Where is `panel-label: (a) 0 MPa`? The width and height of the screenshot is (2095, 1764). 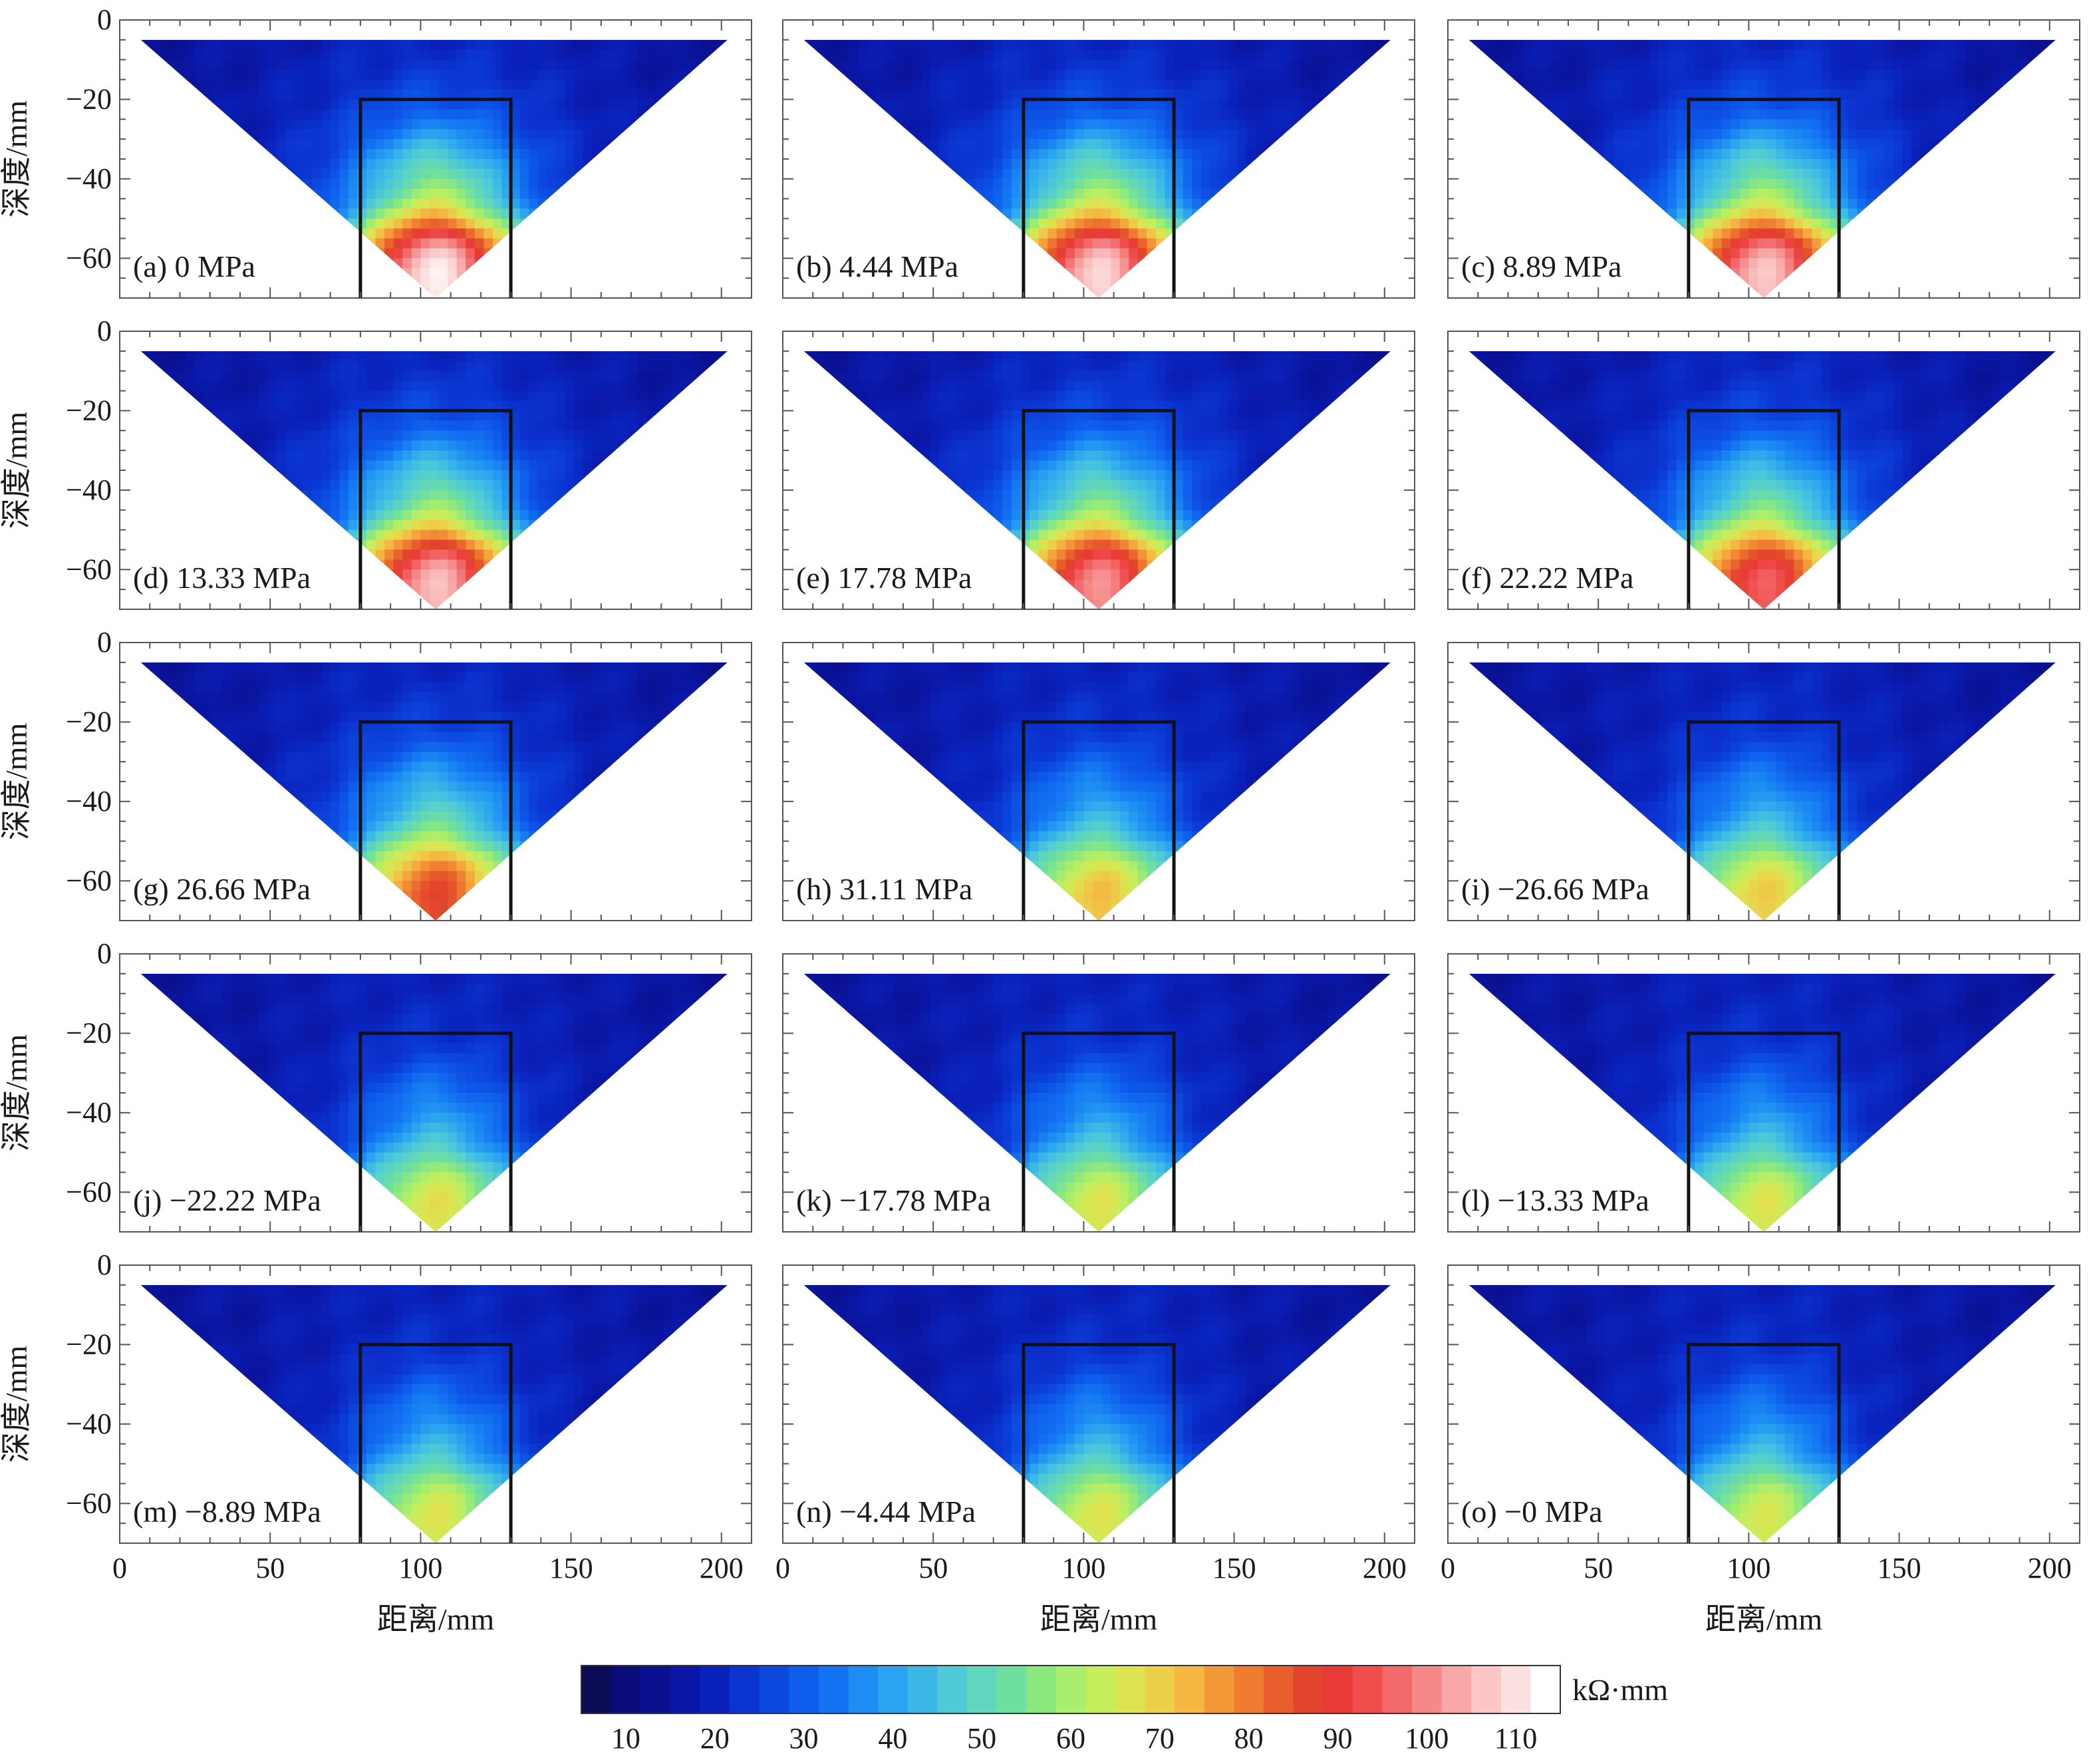 panel-label: (a) 0 MPa is located at coordinates (194, 266).